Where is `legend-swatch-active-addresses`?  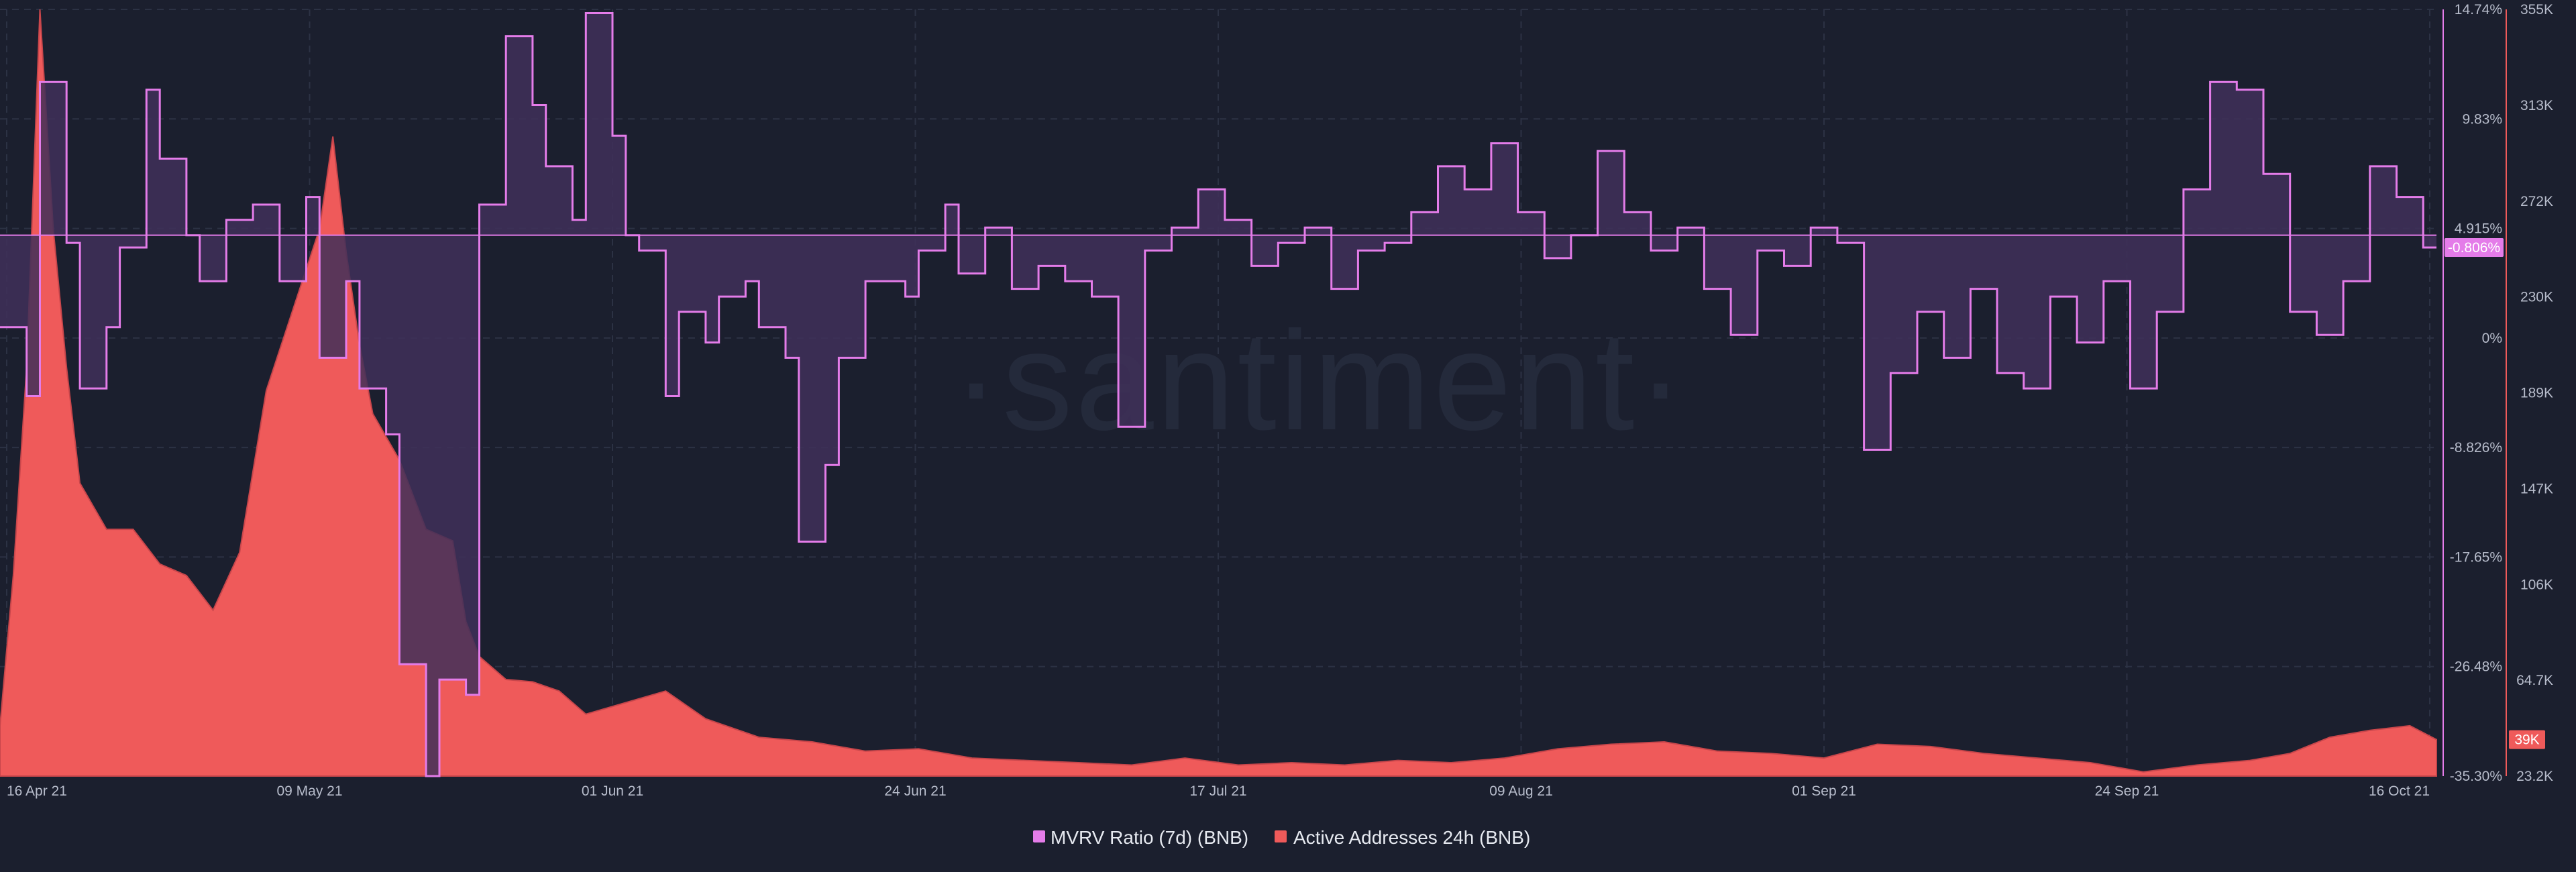 legend-swatch-active-addresses is located at coordinates (1281, 836).